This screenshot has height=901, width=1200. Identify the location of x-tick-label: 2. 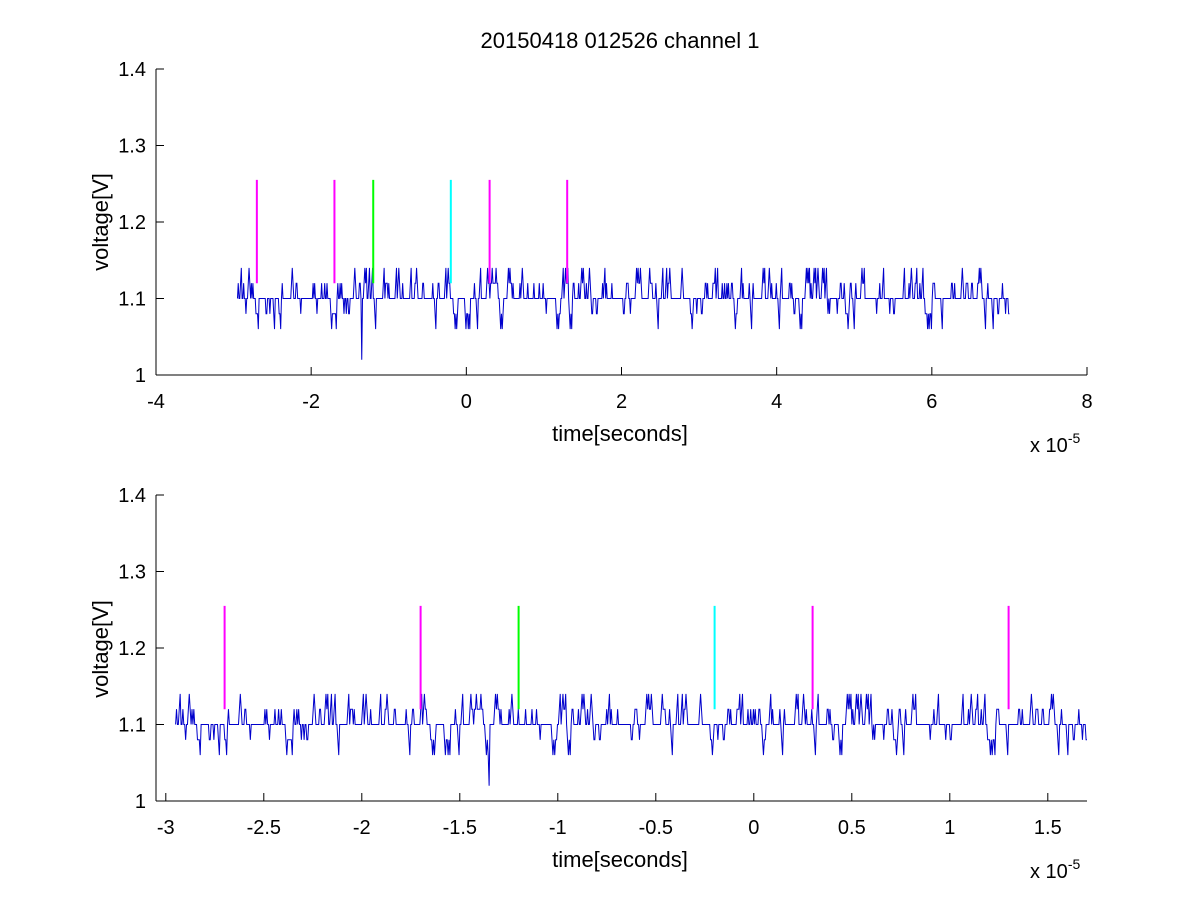
(621, 402).